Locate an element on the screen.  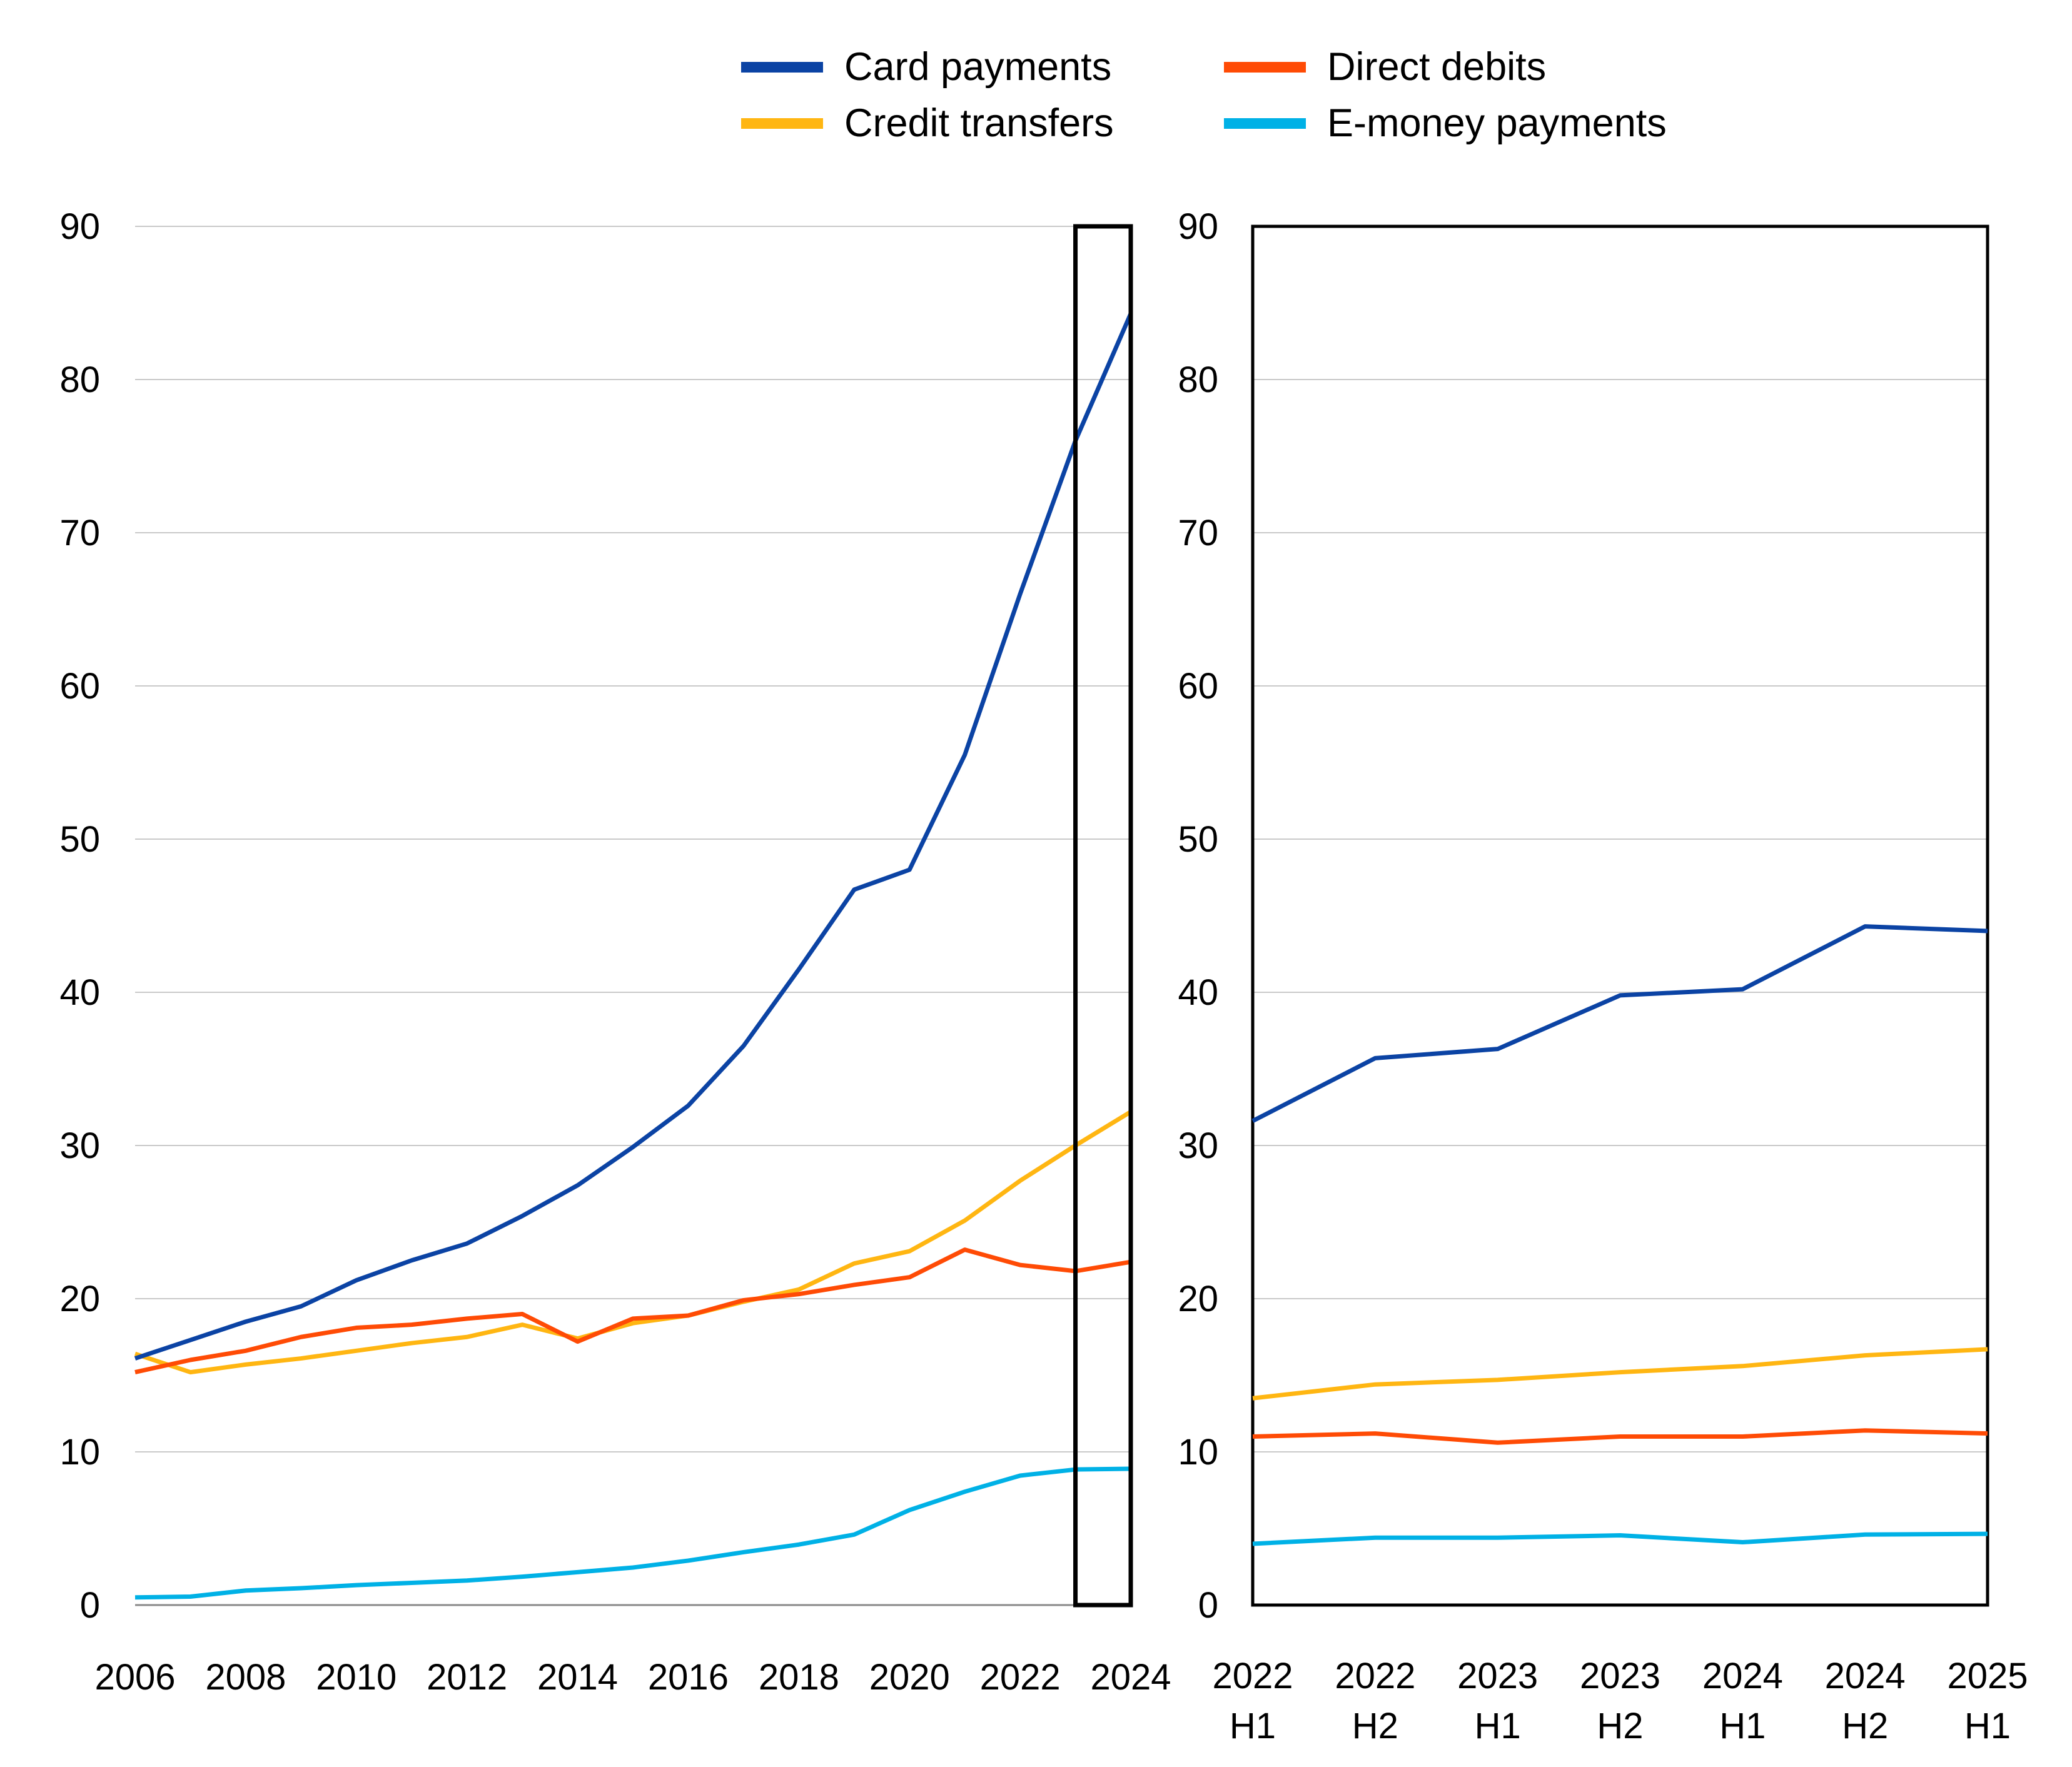
half-yearly-panel-x-tick-label-2024-H1: 2024 is located at coordinates (1743, 1676).